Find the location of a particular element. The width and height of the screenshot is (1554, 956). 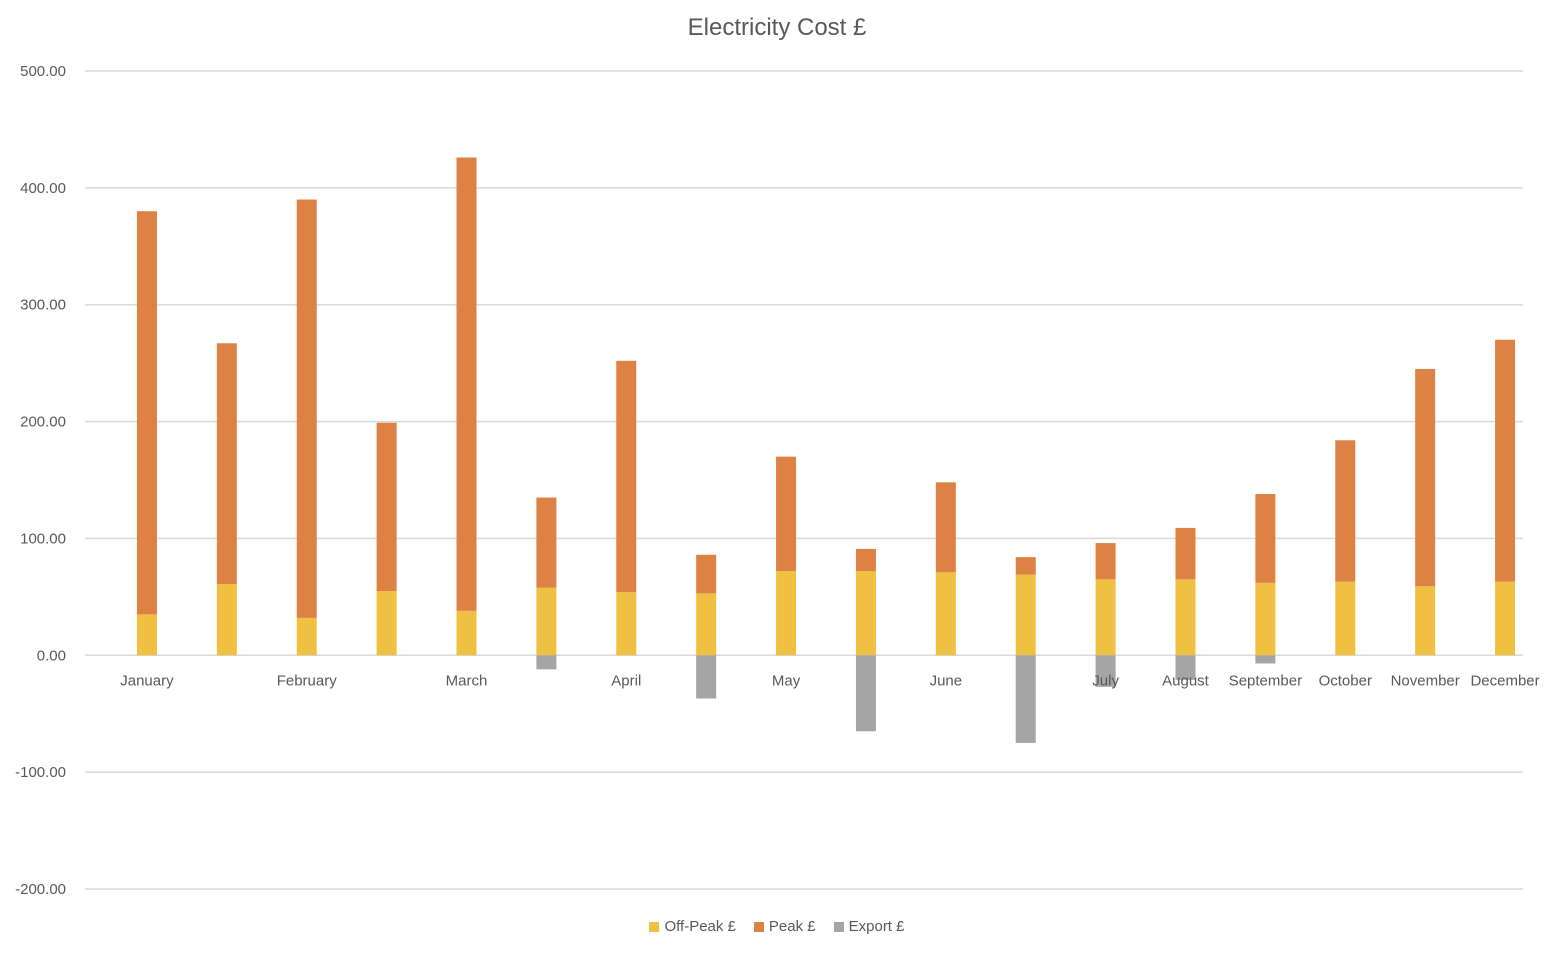

x-tick-label: August is located at coordinates (1186, 680).